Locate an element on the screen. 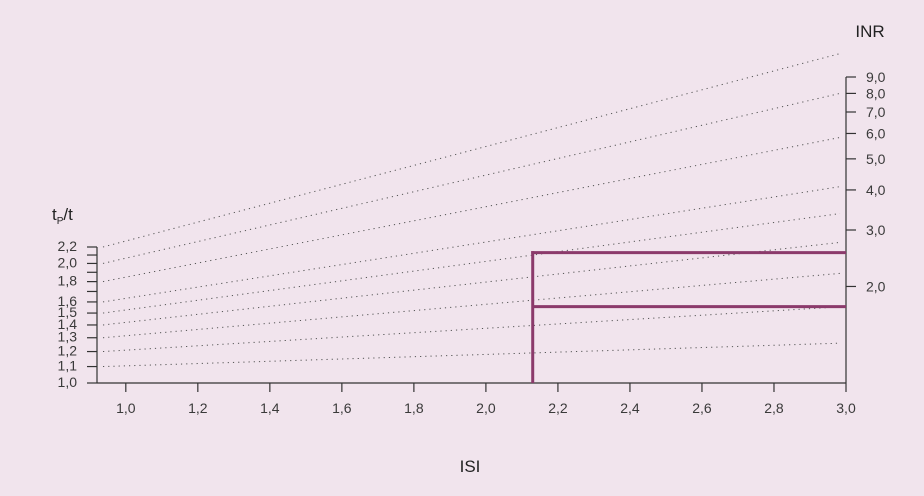  x-axis-tick-label-10: 3,0 is located at coordinates (846, 408).